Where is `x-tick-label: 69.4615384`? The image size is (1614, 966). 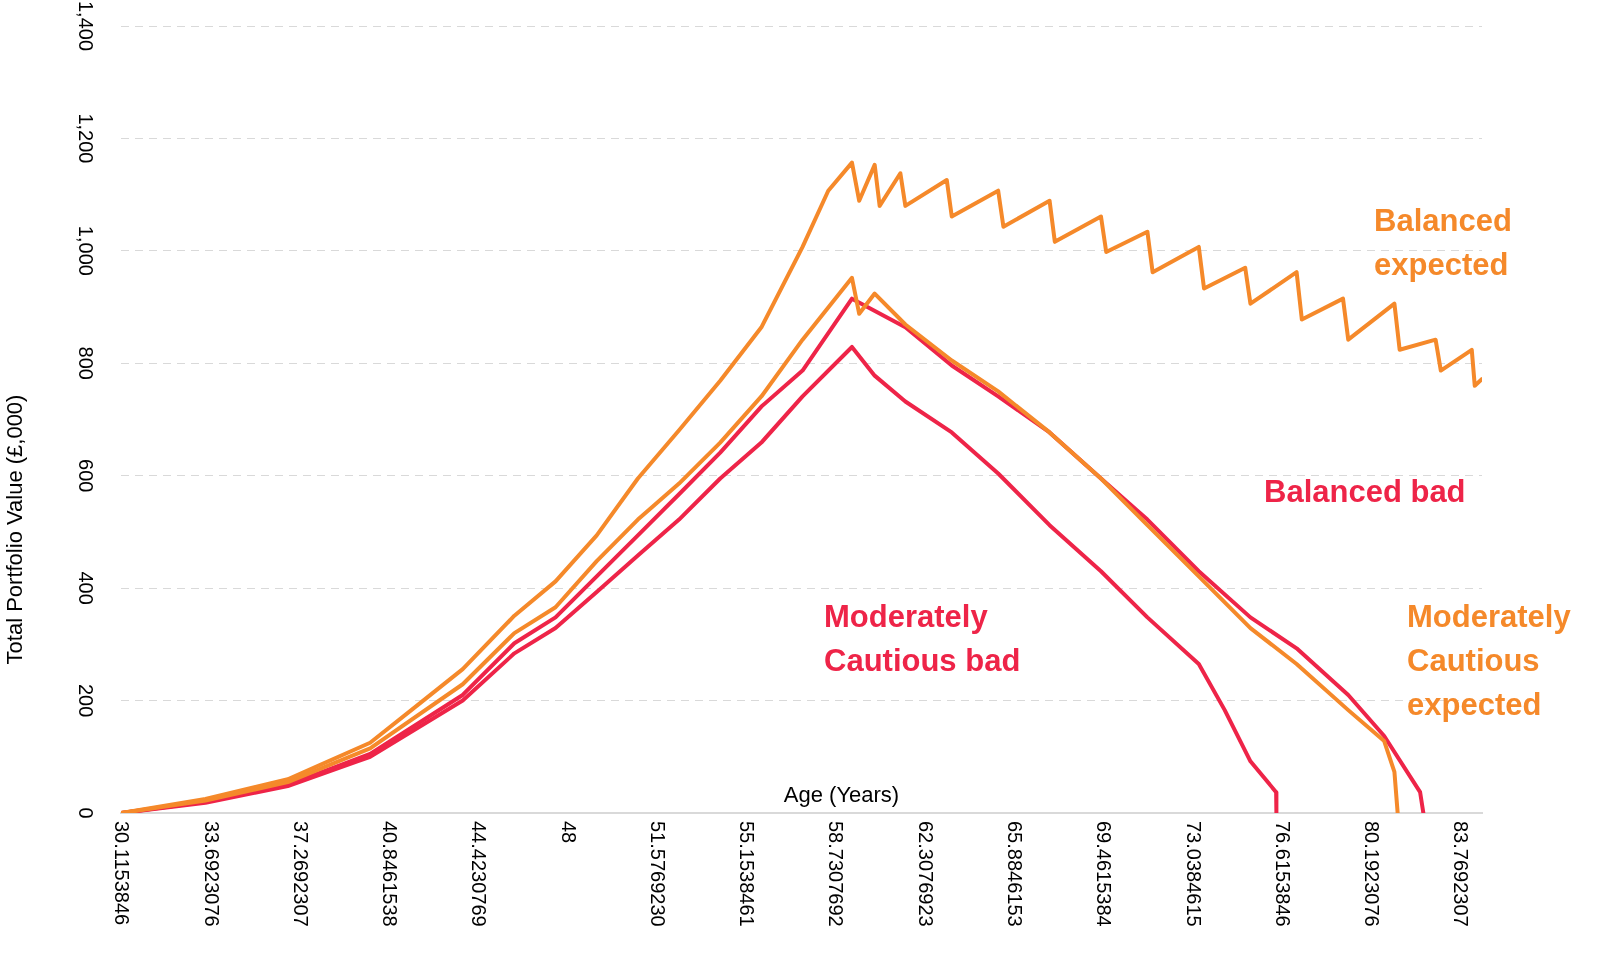
x-tick-label: 69.4615384 is located at coordinates (1104, 874).